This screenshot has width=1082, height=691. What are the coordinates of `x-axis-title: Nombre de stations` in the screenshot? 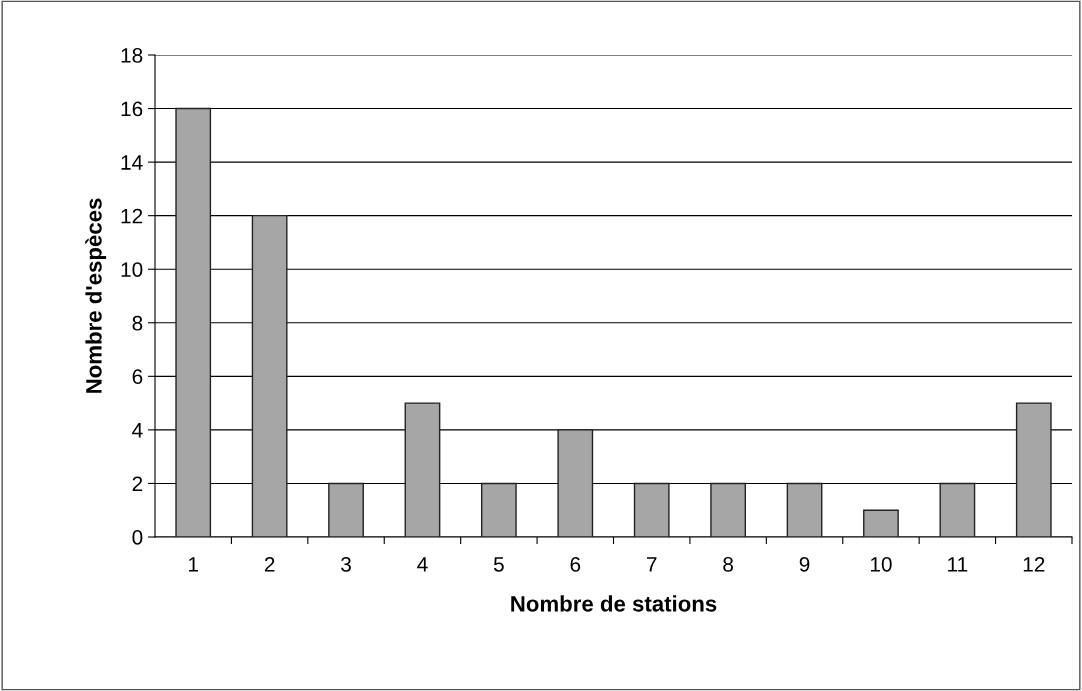 It's located at (614, 603).